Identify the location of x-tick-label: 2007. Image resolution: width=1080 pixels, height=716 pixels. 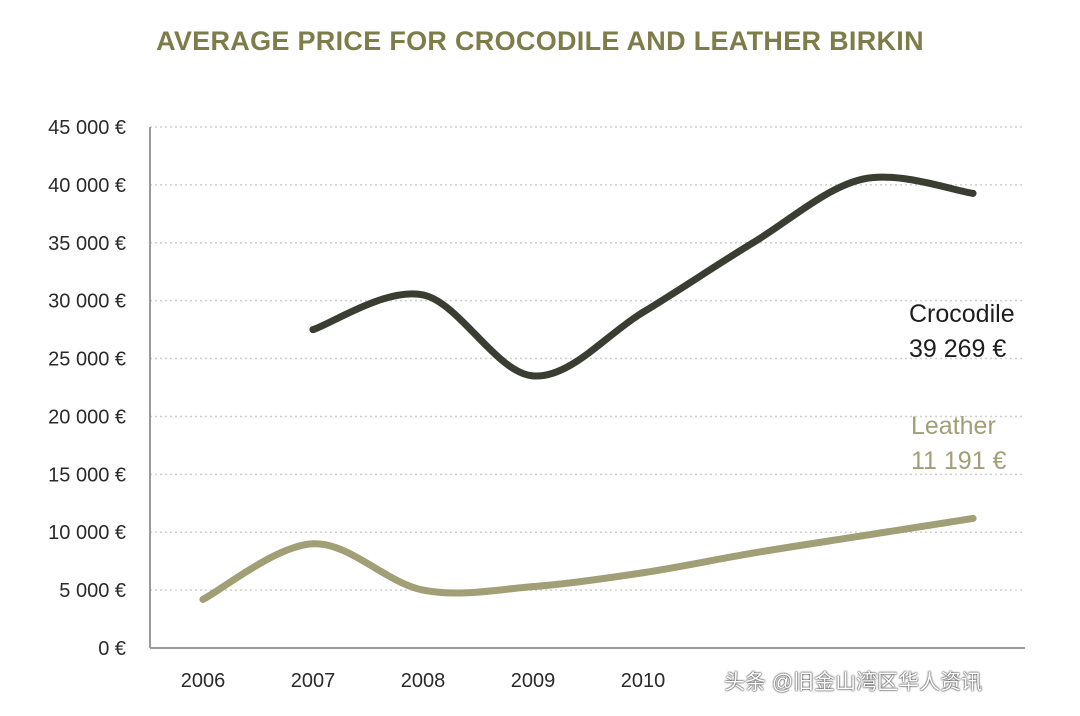
(313, 681).